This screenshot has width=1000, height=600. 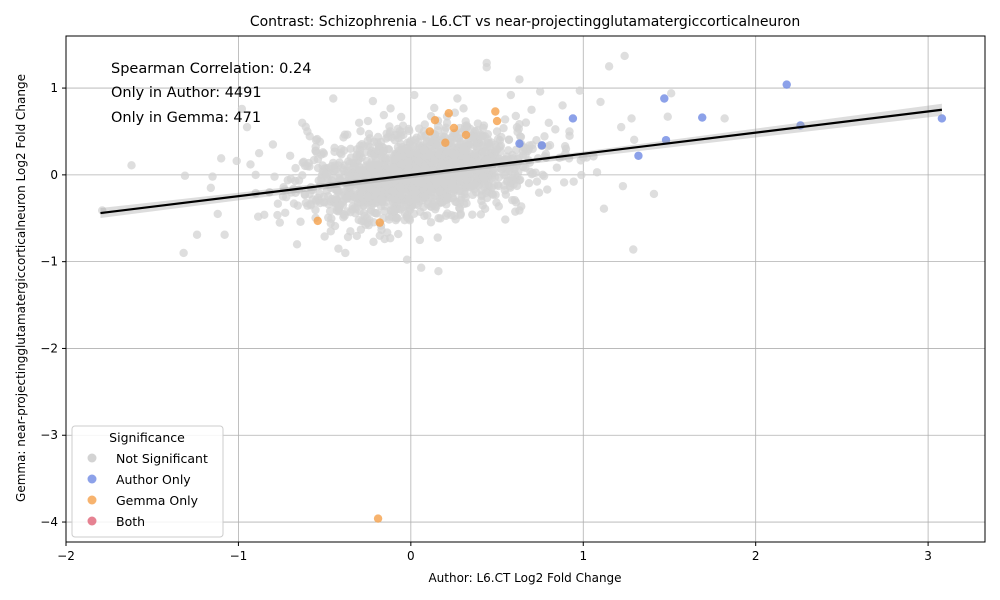 What do you see at coordinates (583, 556) in the screenshot?
I see `x-tick-label: 1` at bounding box center [583, 556].